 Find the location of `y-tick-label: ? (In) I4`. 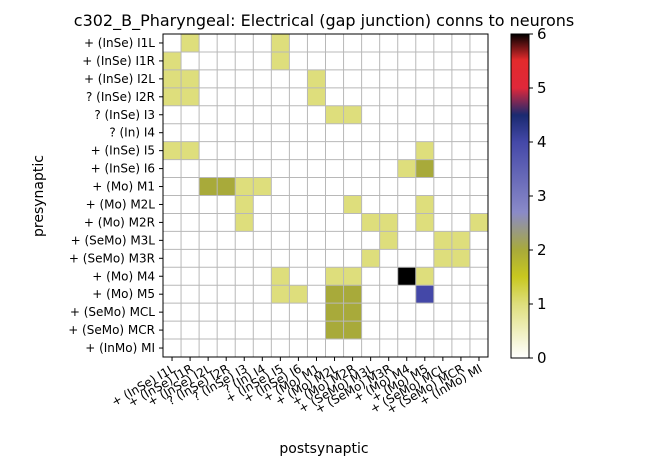

y-tick-label: ? (In) I4 is located at coordinates (132, 133).